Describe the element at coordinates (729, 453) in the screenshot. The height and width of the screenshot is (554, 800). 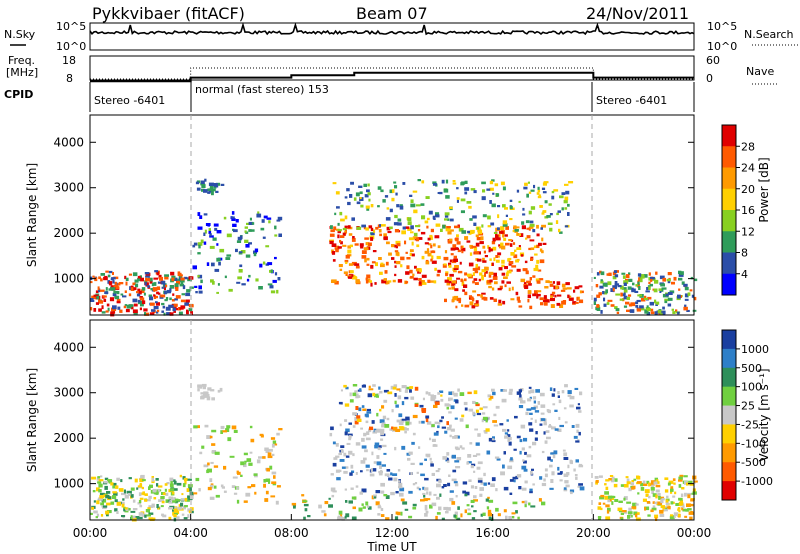
I see `colorbar-swatch` at that location.